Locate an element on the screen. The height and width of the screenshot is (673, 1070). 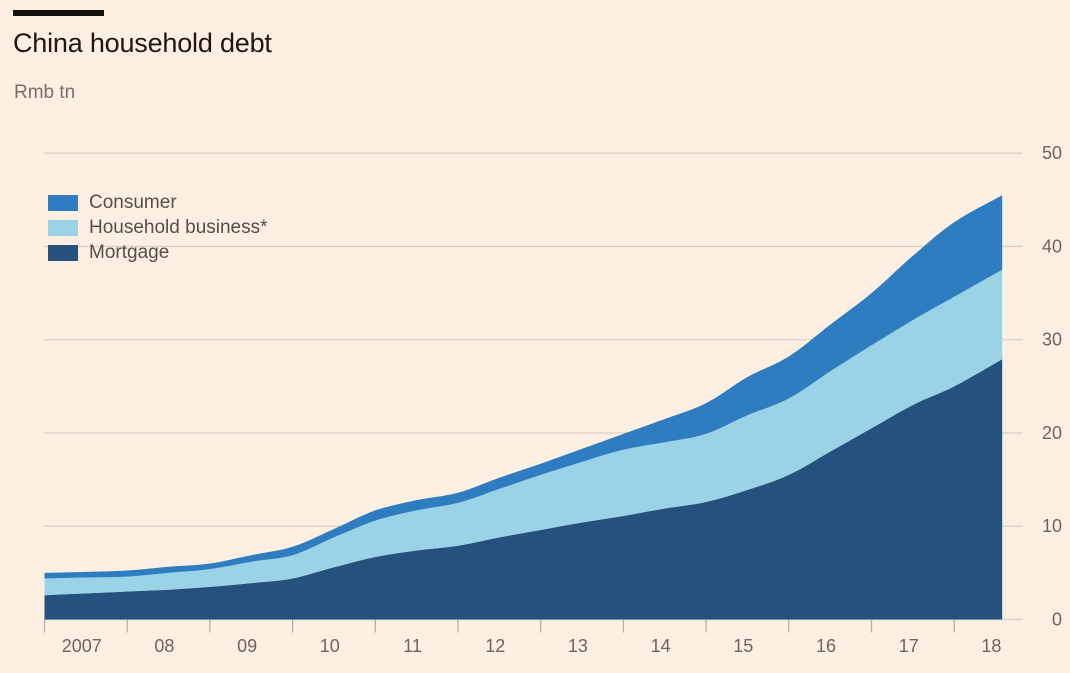
consumer-swatch-icon is located at coordinates (63, 202).